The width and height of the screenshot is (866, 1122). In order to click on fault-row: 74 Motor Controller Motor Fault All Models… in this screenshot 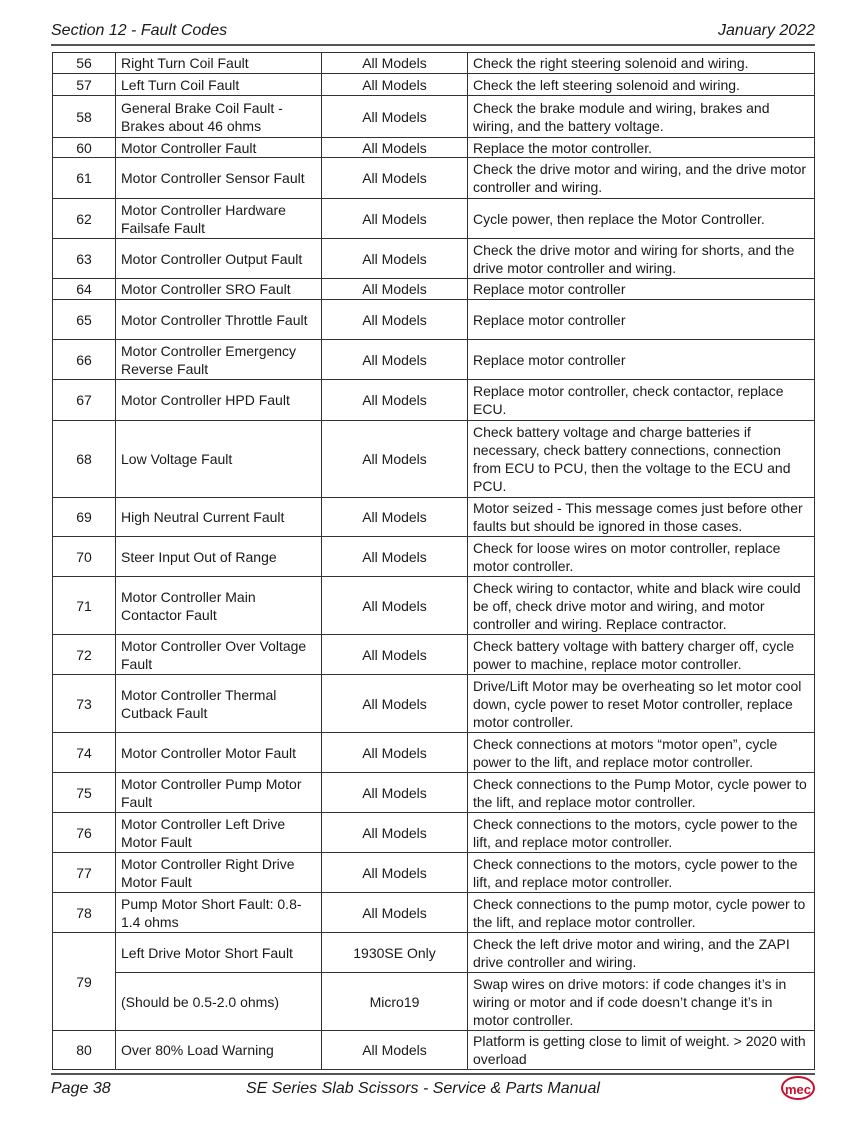, I will do `click(433, 752)`.